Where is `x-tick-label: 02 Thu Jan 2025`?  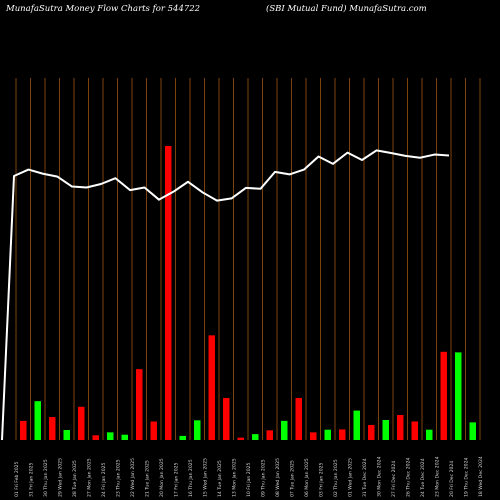
x-tick-label: 02 Thu Jan 2025 is located at coordinates (336, 478).